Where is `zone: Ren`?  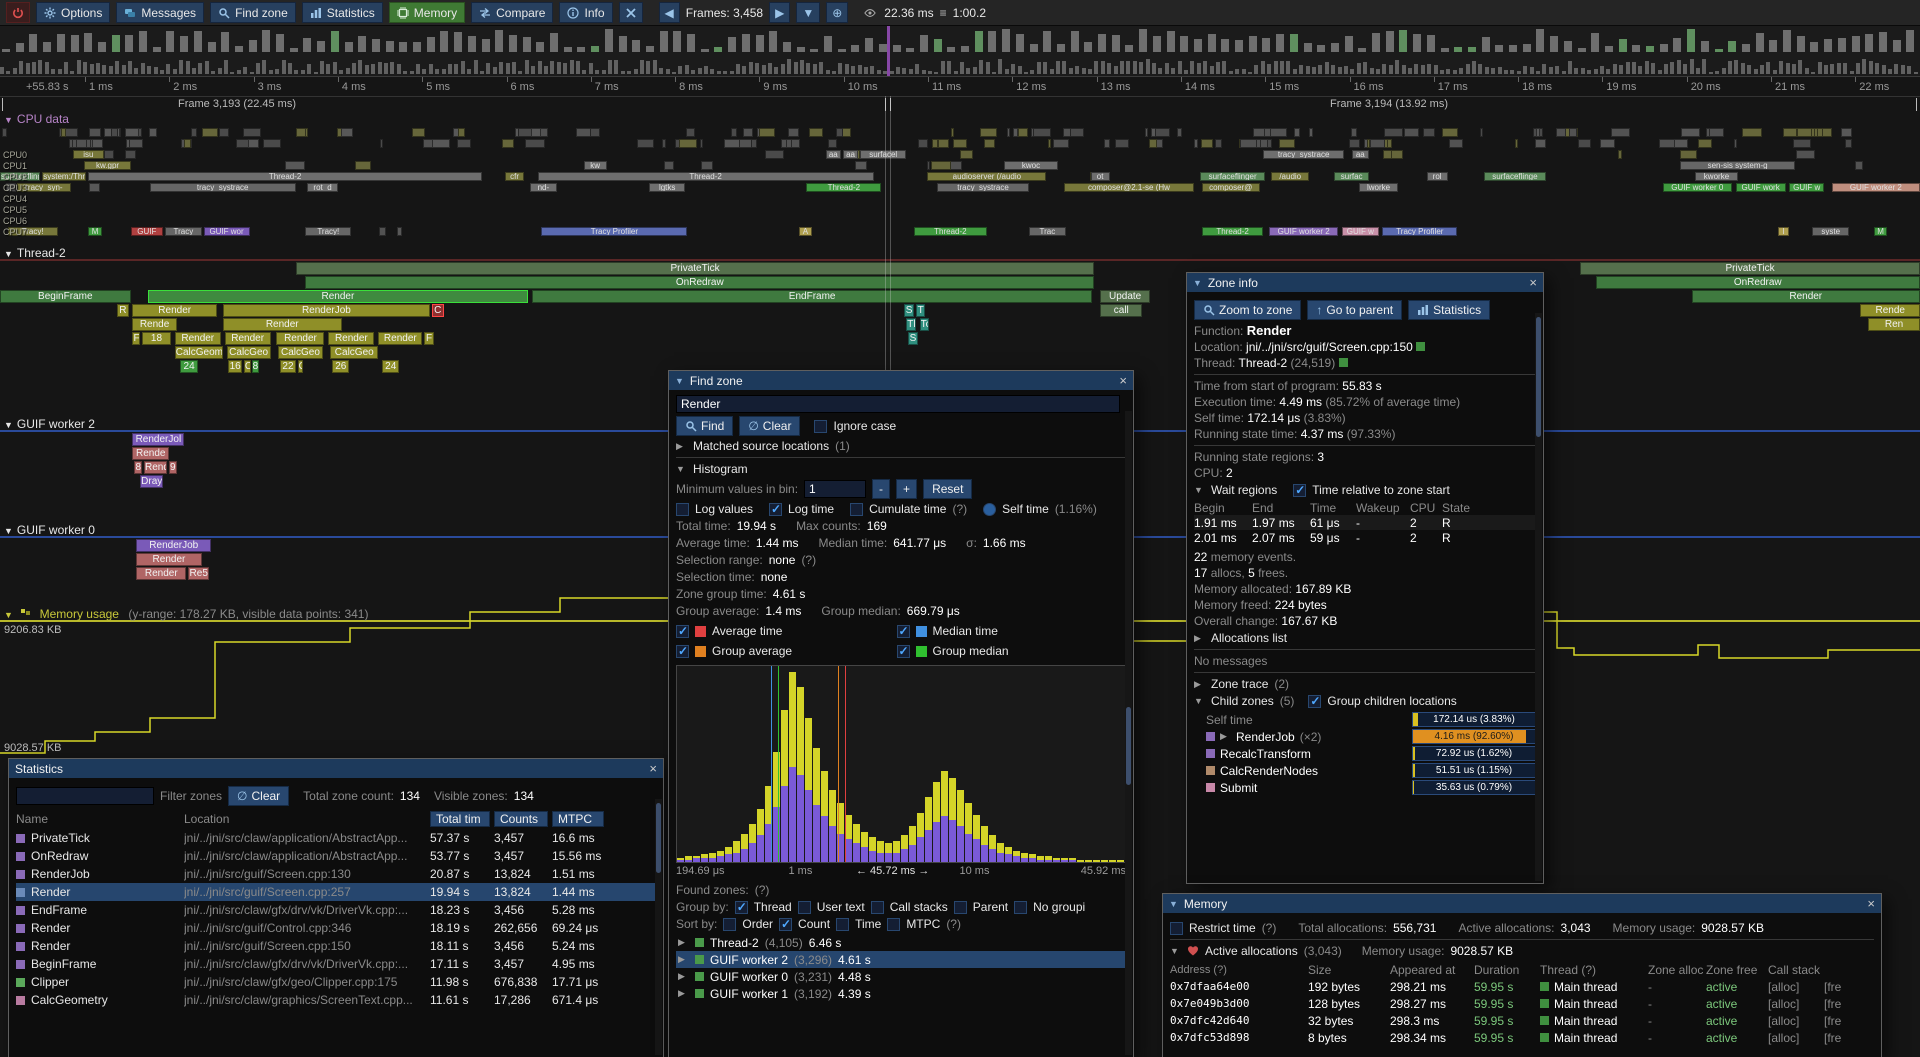
zone: Ren is located at coordinates (1894, 324).